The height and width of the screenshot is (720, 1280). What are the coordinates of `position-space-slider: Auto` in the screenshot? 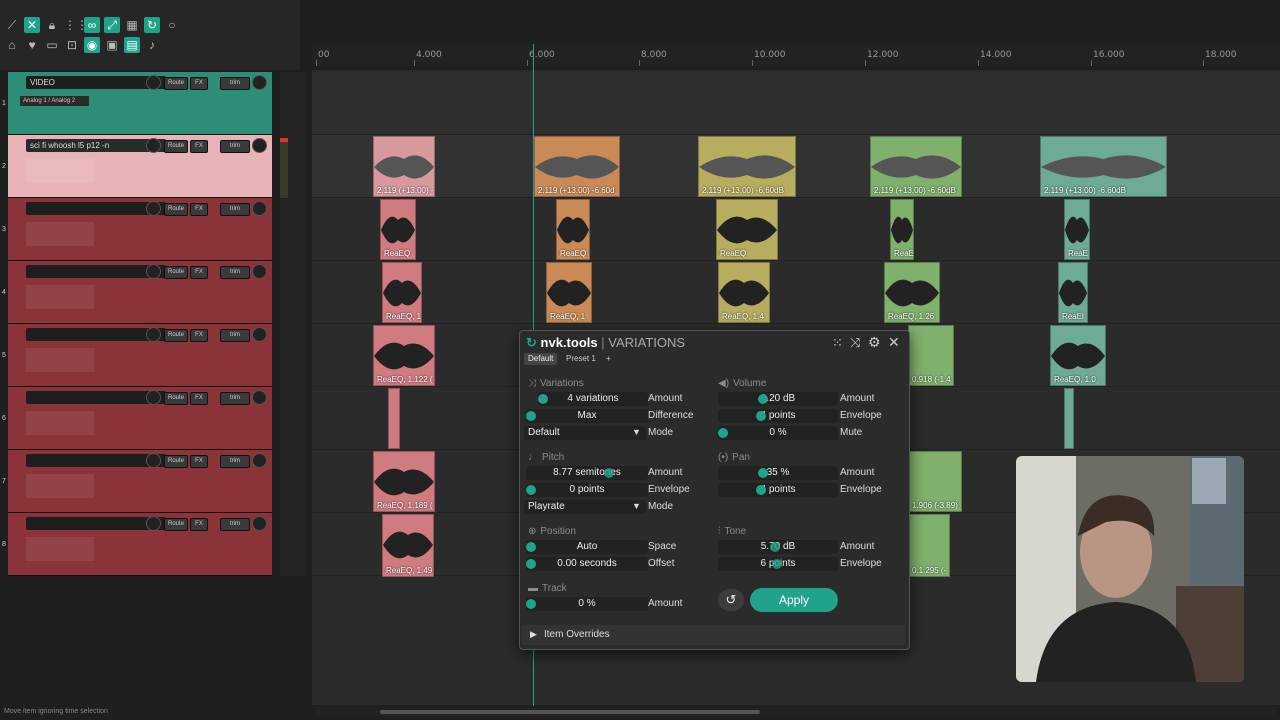 It's located at (587, 547).